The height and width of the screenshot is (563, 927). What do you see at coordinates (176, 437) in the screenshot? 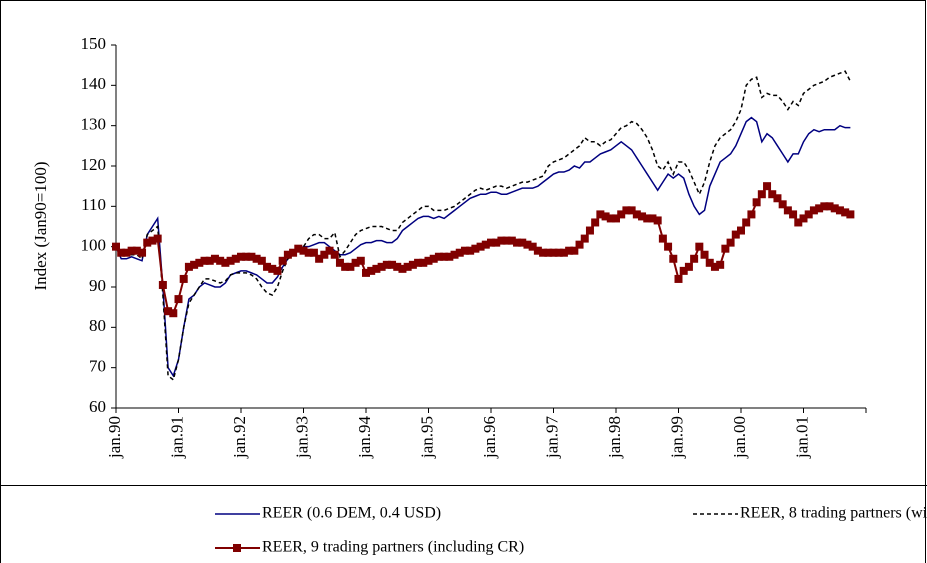
I see `x-tick-label: jan.91` at bounding box center [176, 437].